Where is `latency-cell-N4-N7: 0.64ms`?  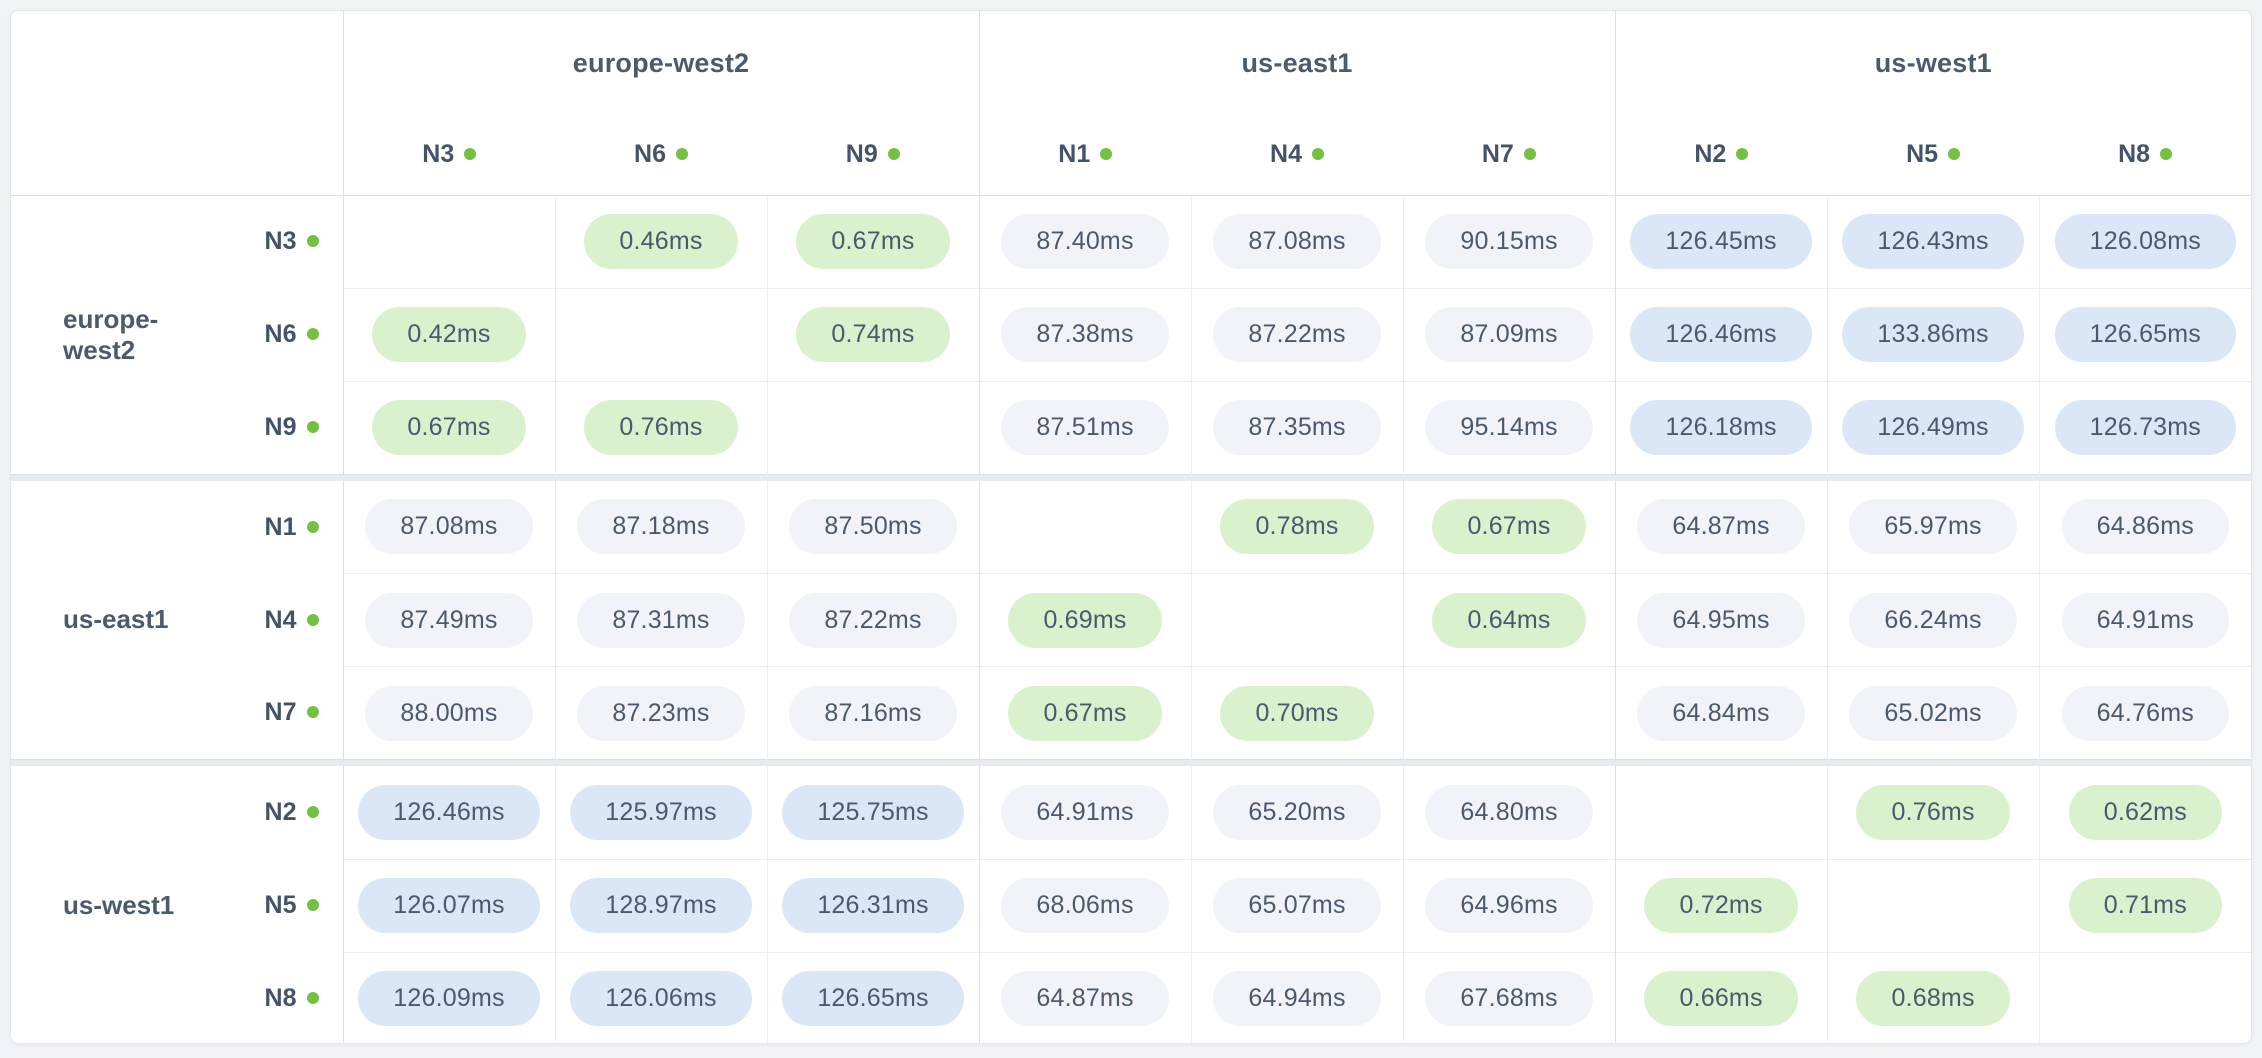 latency-cell-N4-N7: 0.64ms is located at coordinates (1509, 620).